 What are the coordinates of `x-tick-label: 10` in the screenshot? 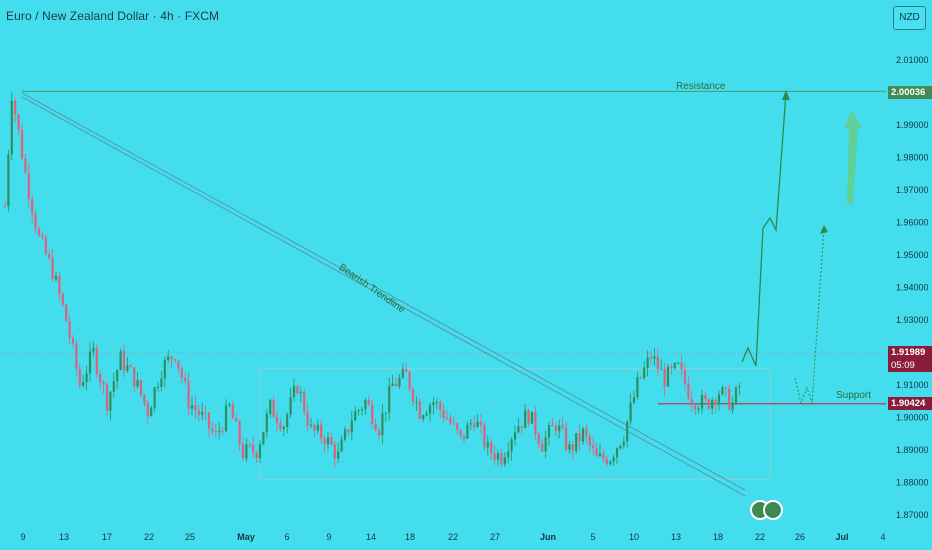 It's located at (634, 537).